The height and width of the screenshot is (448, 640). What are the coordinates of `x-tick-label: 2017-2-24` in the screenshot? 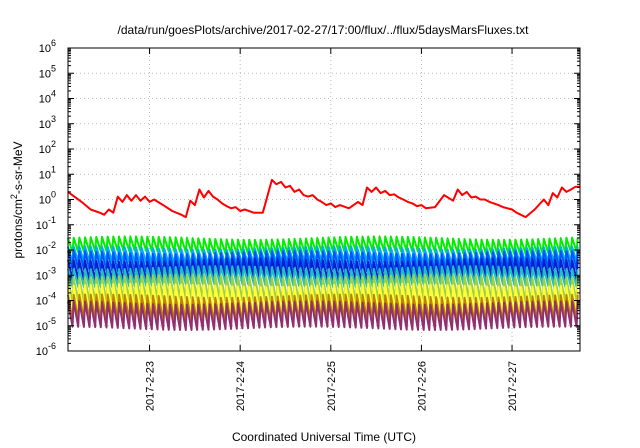 It's located at (241, 386).